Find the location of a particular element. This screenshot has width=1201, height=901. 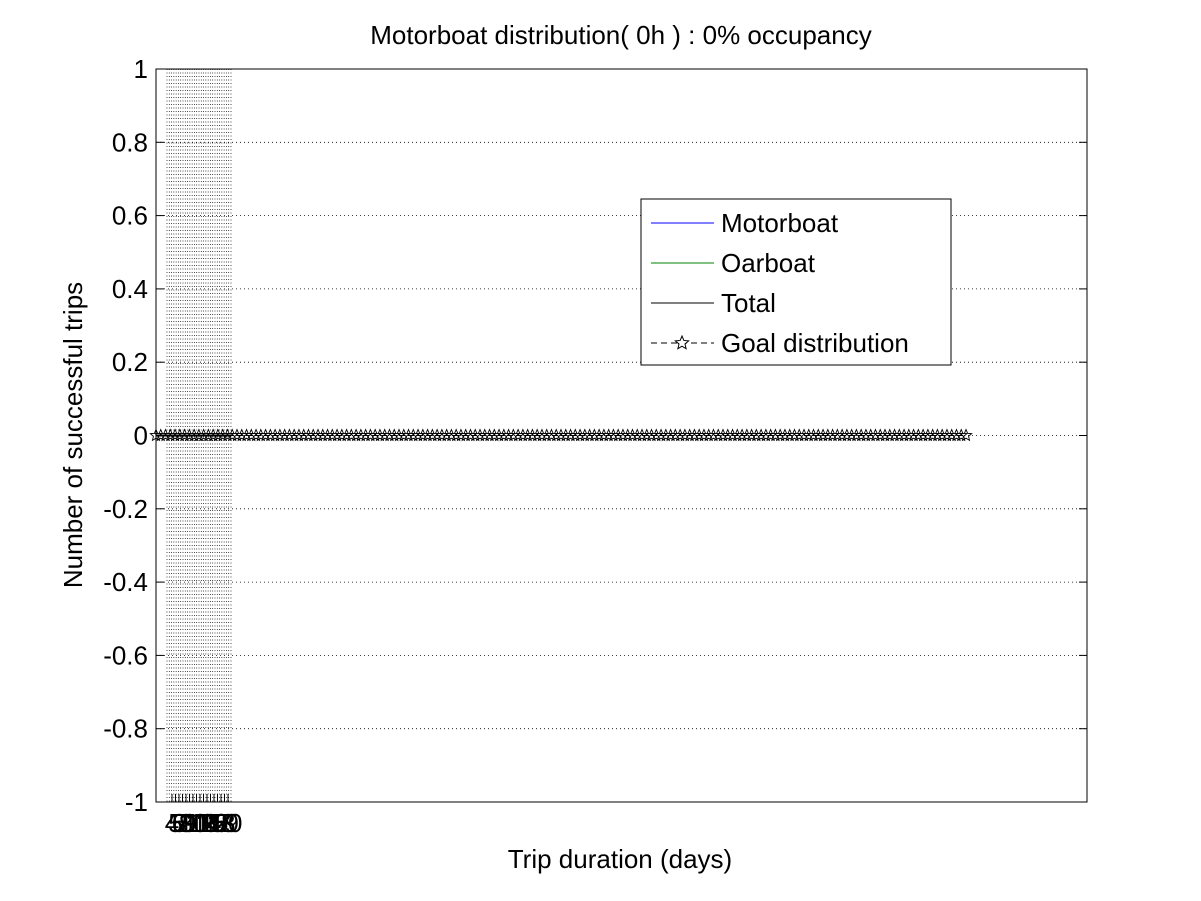

x-tick-label: 20 is located at coordinates (228, 823).